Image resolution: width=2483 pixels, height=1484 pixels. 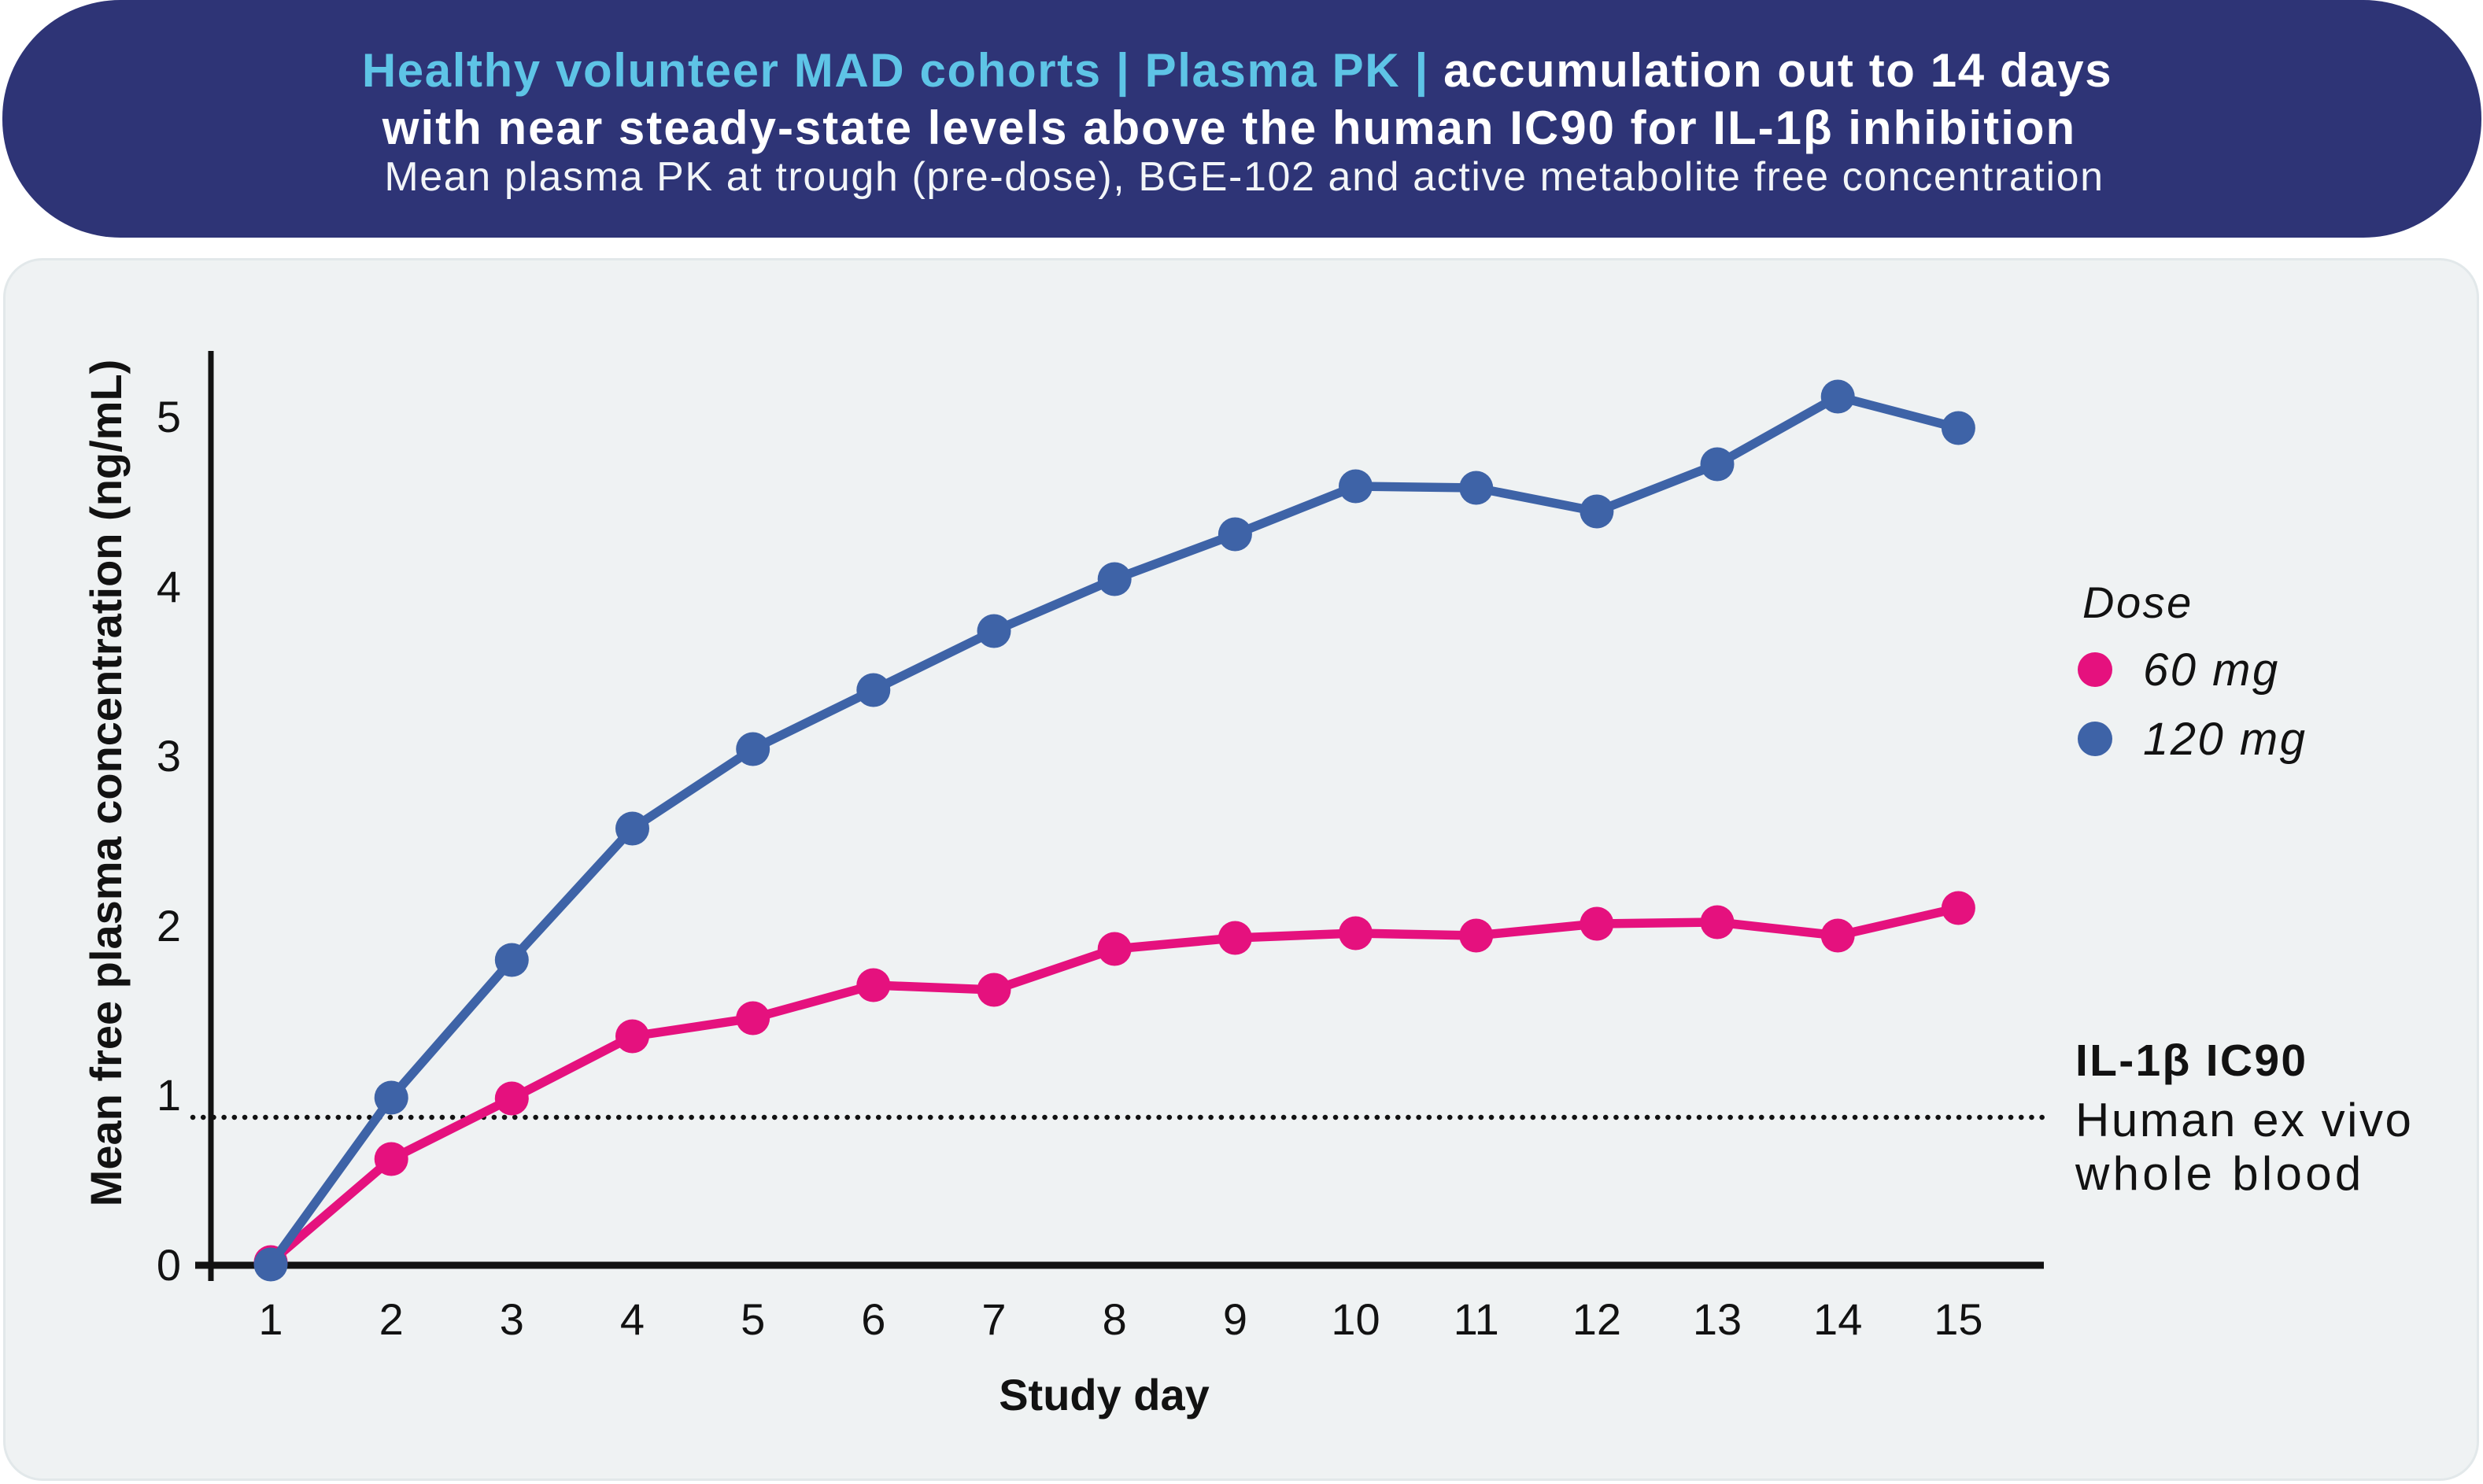 I want to click on svg-text:Mean free plasma concentration: Mean free plasma concentration (ng/mL), so click(x=106, y=783).